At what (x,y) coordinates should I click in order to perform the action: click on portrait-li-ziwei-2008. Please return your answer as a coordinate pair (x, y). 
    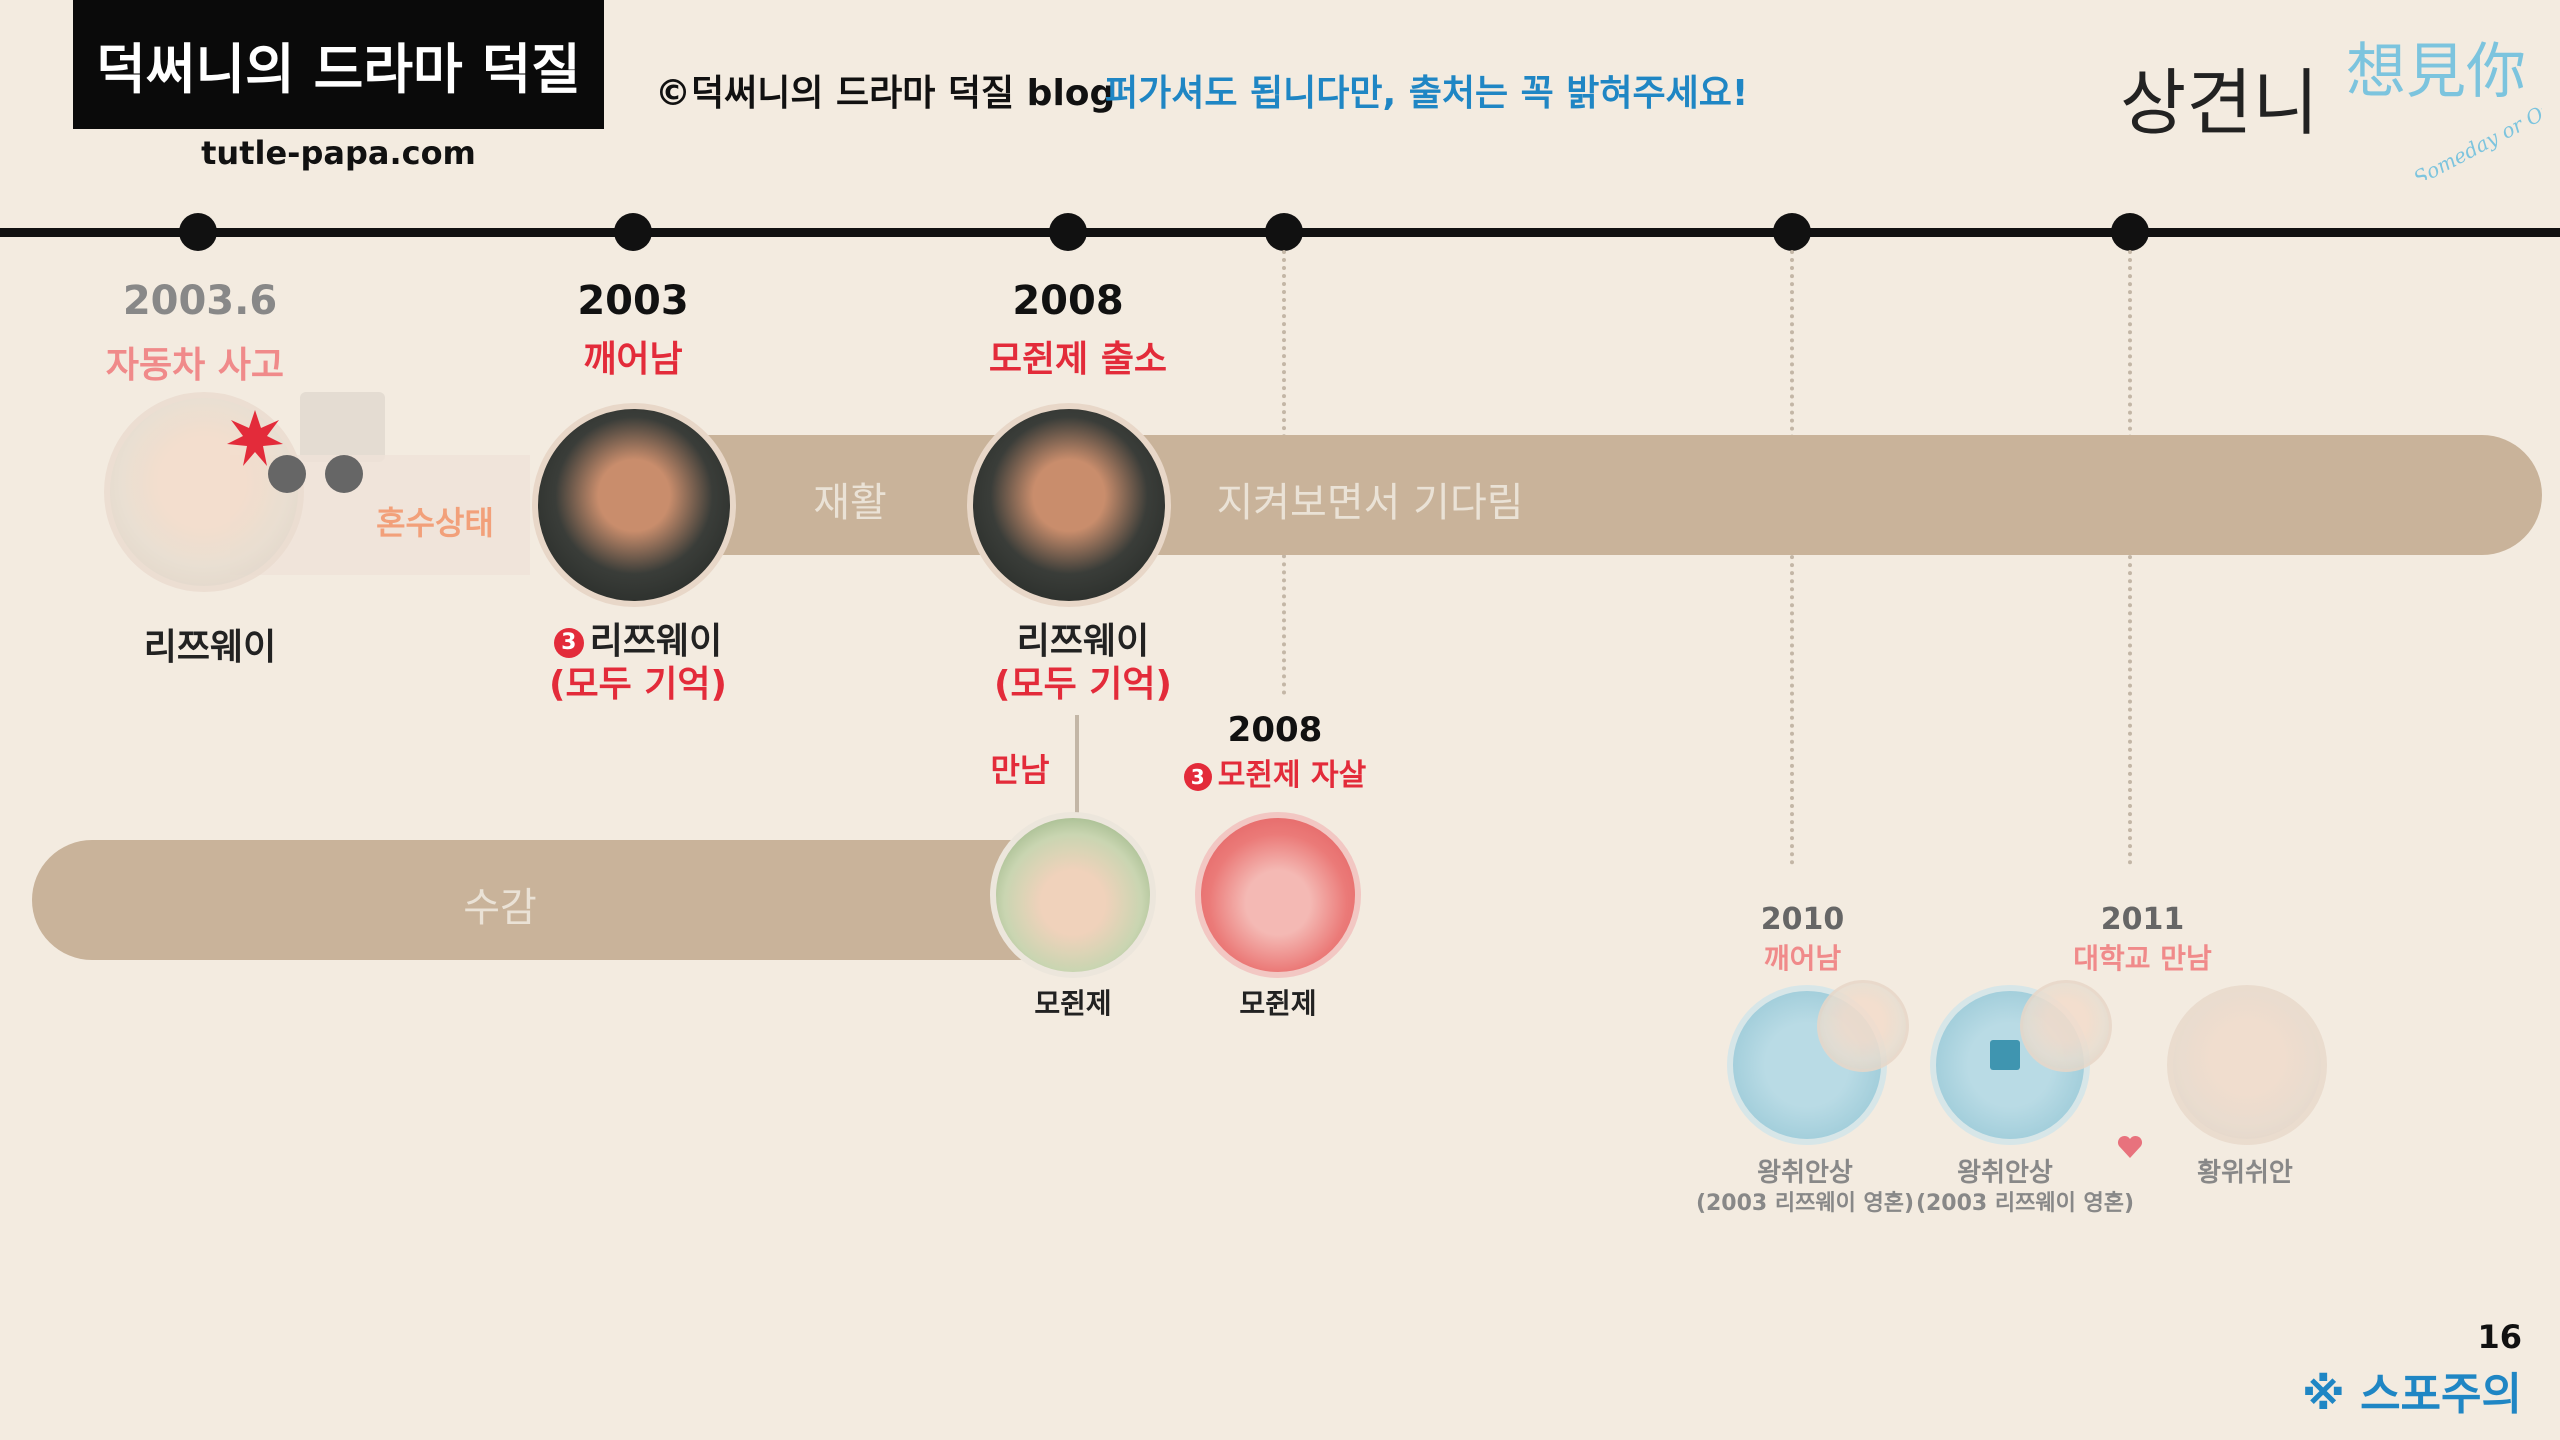
    Looking at the image, I should click on (1069, 505).